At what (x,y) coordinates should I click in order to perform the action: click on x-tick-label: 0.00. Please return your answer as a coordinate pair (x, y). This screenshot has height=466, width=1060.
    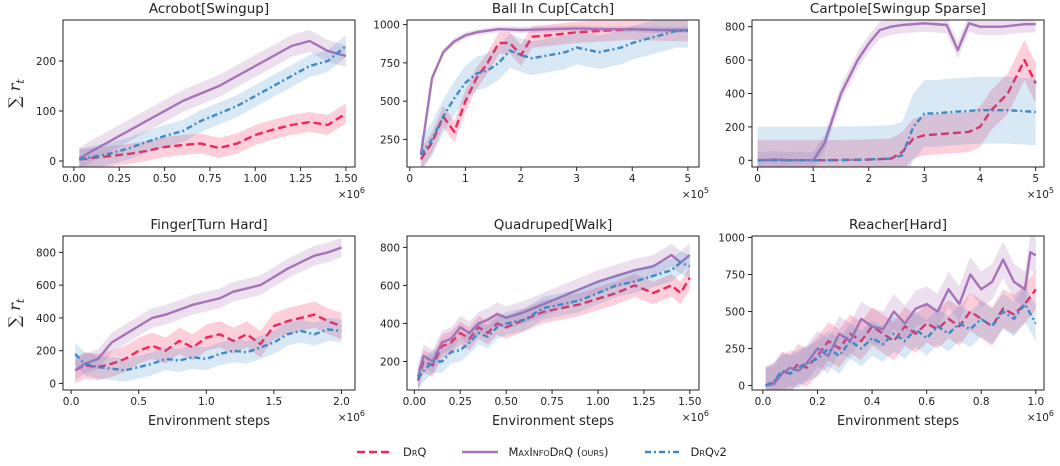
    Looking at the image, I should click on (414, 402).